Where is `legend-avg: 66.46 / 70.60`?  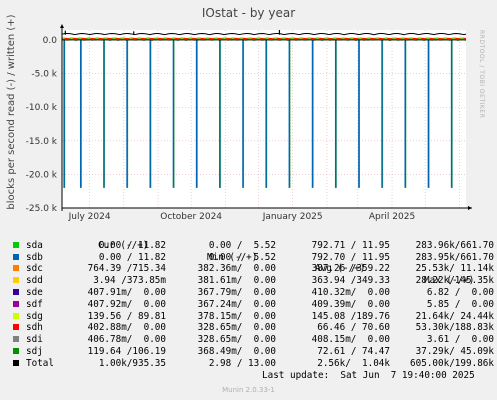
legend-avg: 66.46 / 70.60 is located at coordinates (353, 328).